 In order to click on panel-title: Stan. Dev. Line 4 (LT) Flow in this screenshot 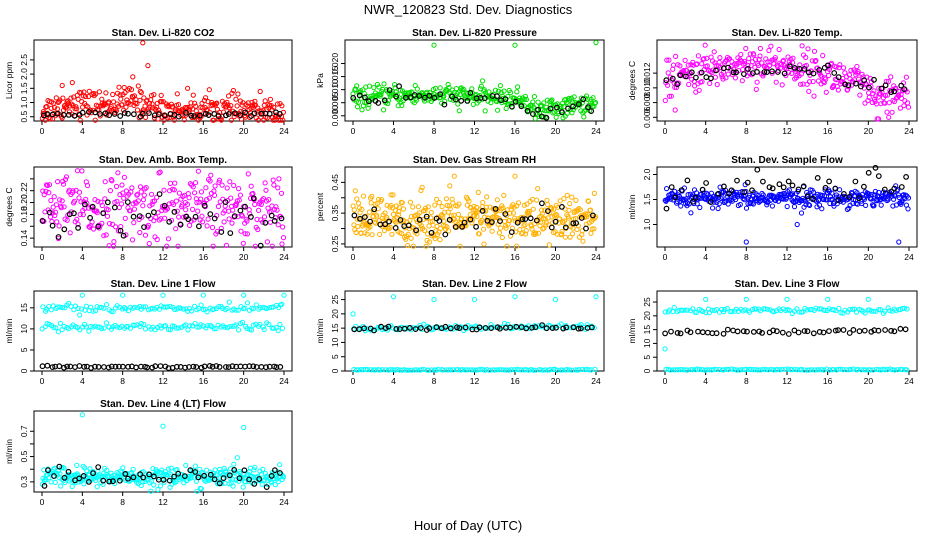, I will do `click(163, 404)`.